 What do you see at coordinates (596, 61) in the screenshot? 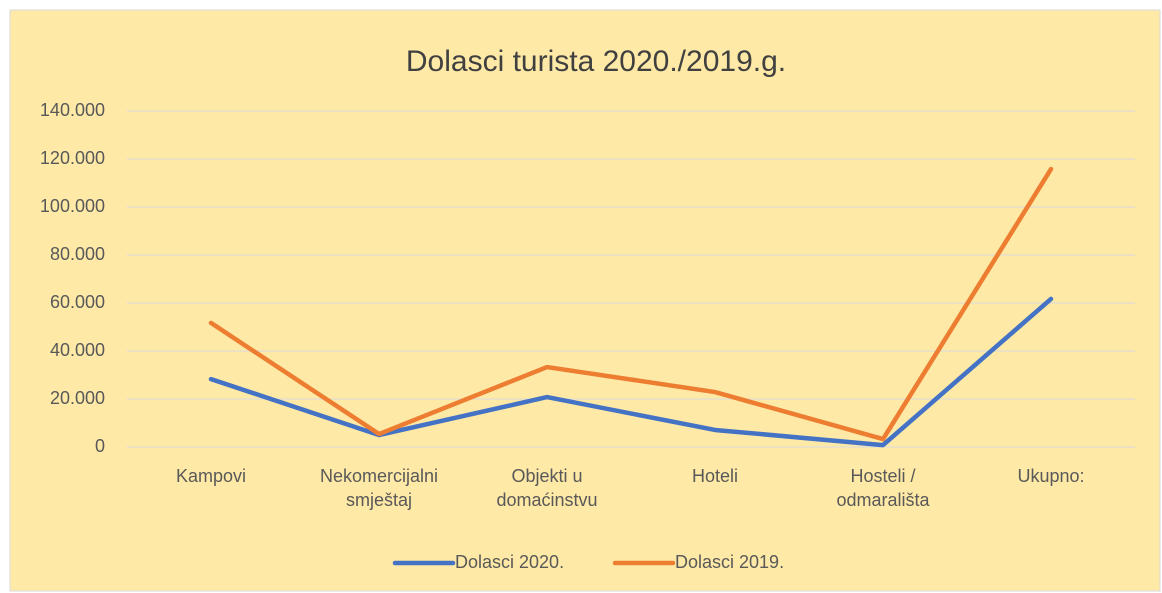
I see `chart-title: Dolasci turista 2020./2019.g.` at bounding box center [596, 61].